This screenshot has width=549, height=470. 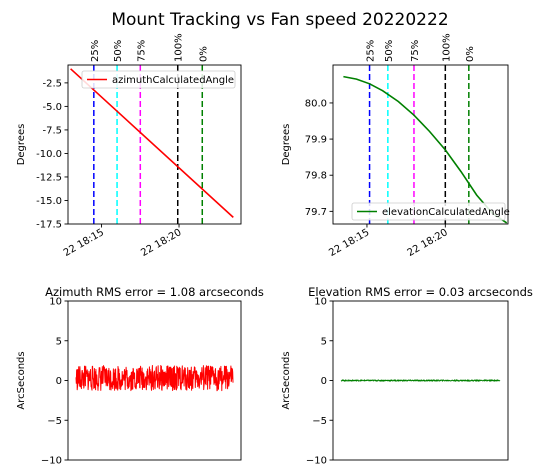 I want to click on y-tick-label: -15.0, so click(x=49, y=201).